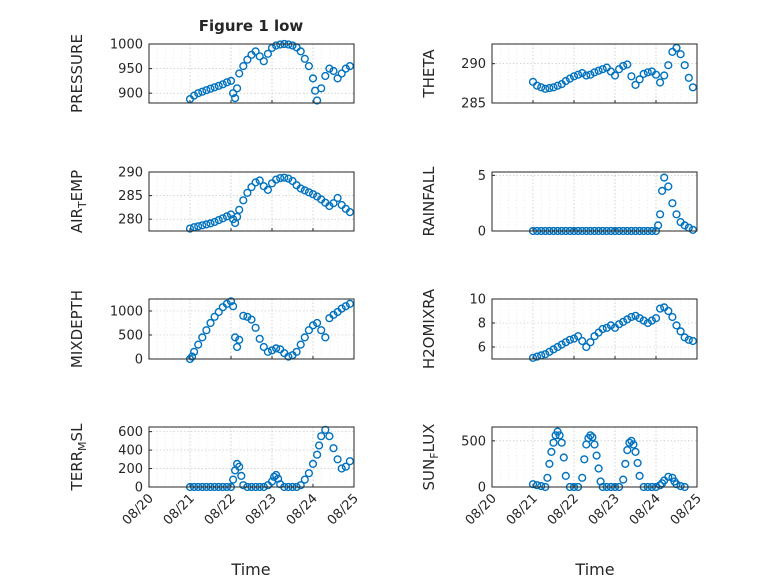 Image resolution: width=778 pixels, height=583 pixels. Describe the element at coordinates (482, 176) in the screenshot. I see `y-tick-label: 5` at that location.